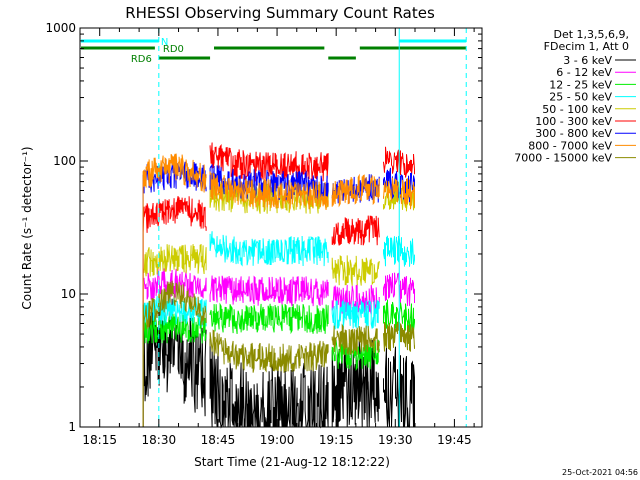  What do you see at coordinates (600, 472) in the screenshot?
I see `timestamp: 25-Oct-2021 04:56` at bounding box center [600, 472].